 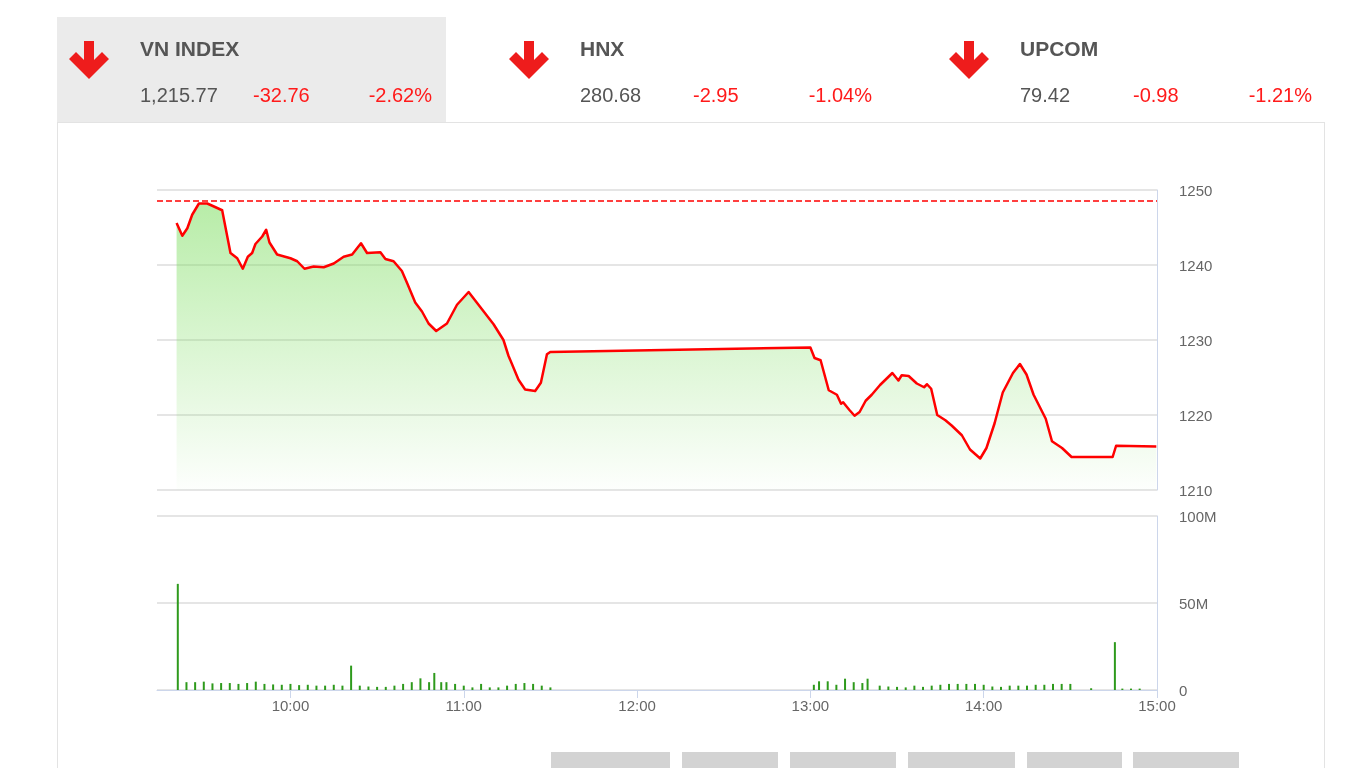 I want to click on text: 79.42, so click(x=1045, y=95).